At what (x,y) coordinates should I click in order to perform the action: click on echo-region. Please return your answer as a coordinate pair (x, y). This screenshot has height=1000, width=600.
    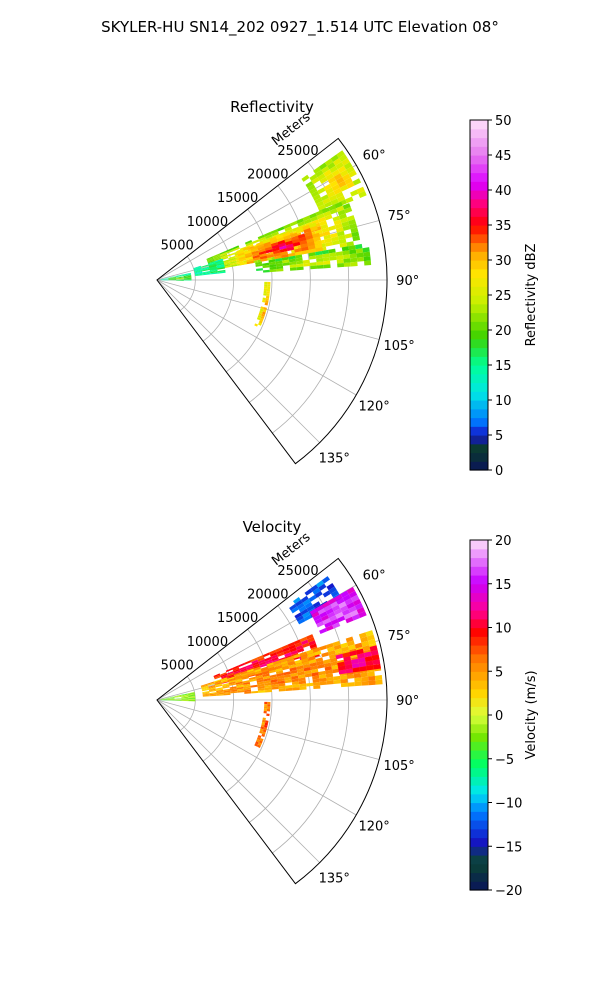
    Looking at the image, I should click on (280, 244).